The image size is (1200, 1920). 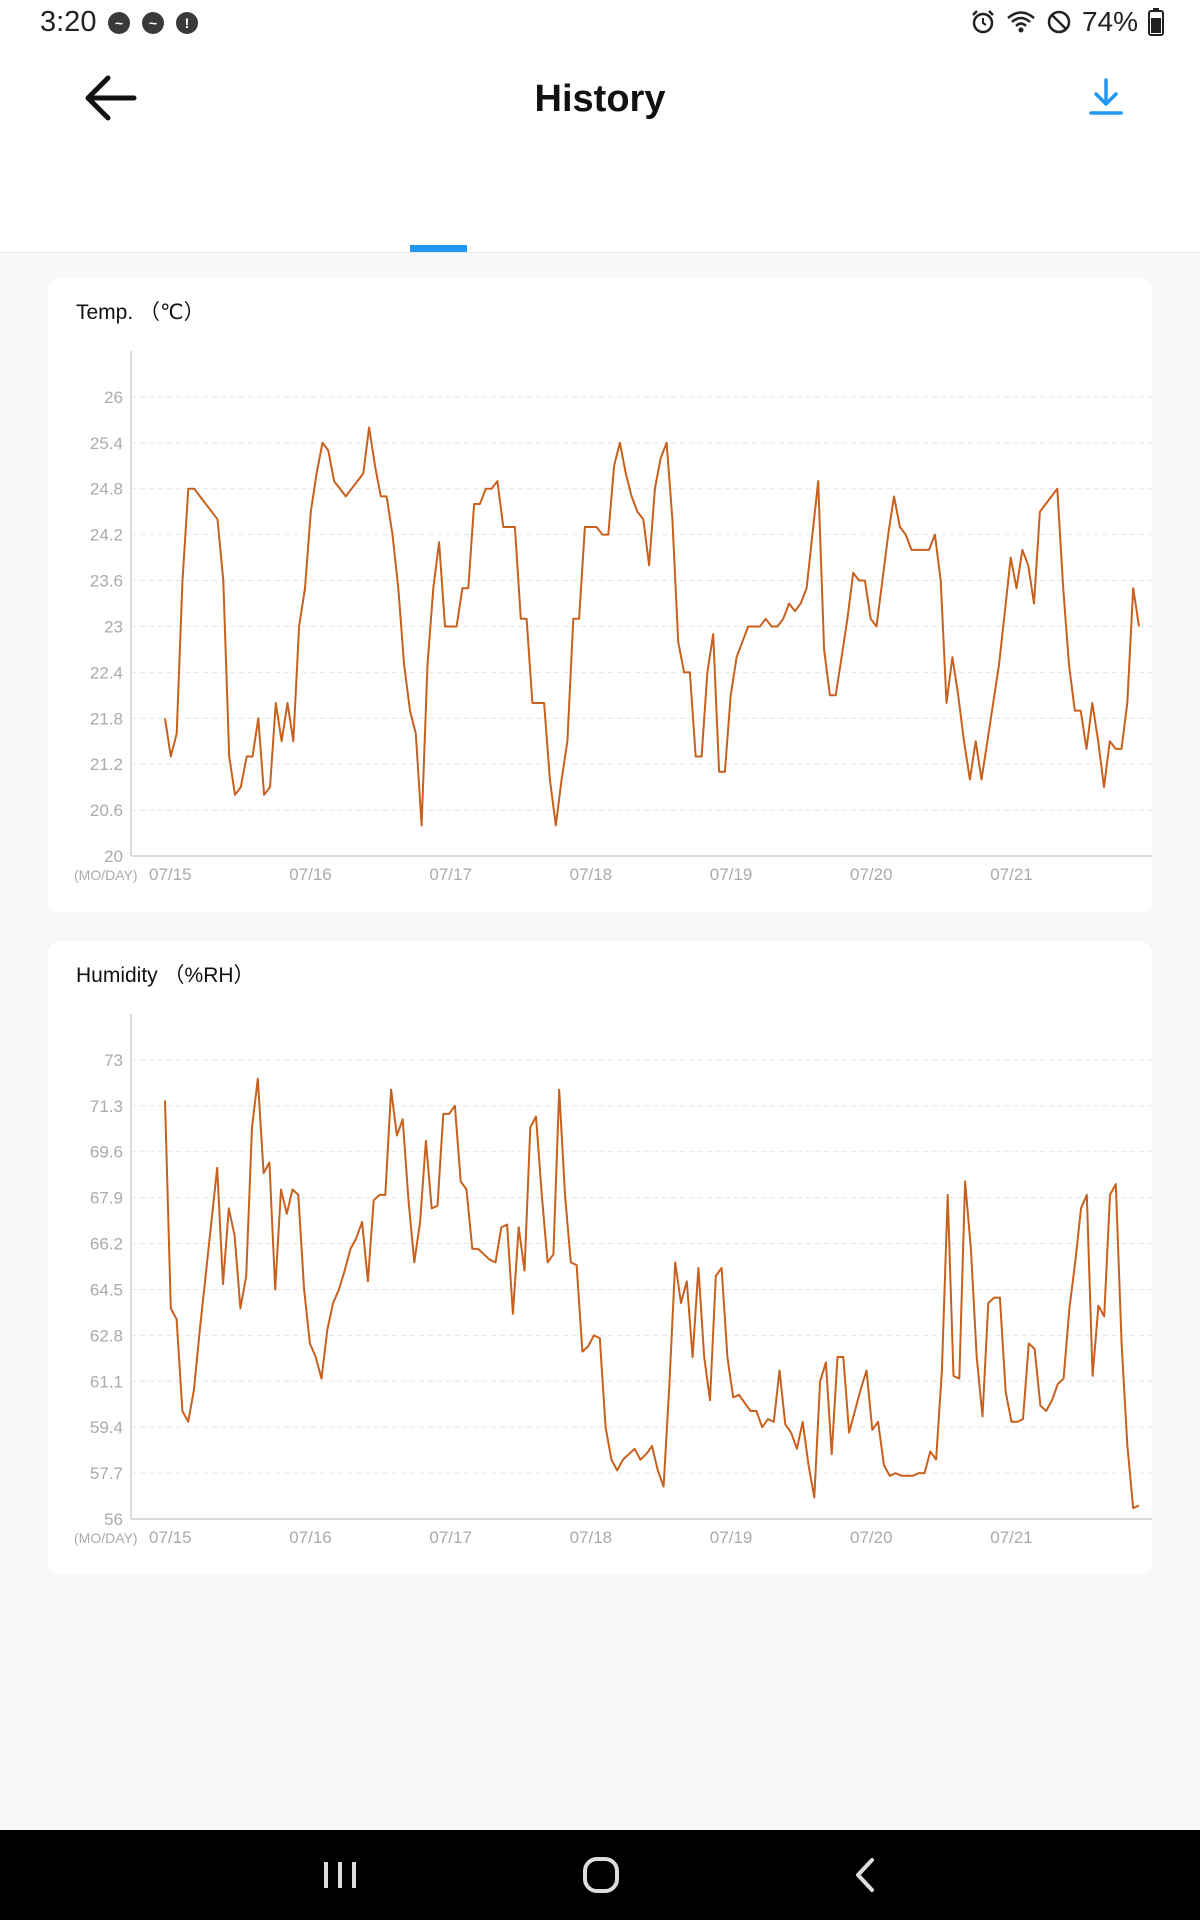 I want to click on humidity-chart-title: Humidity （%RH）, so click(x=165, y=975).